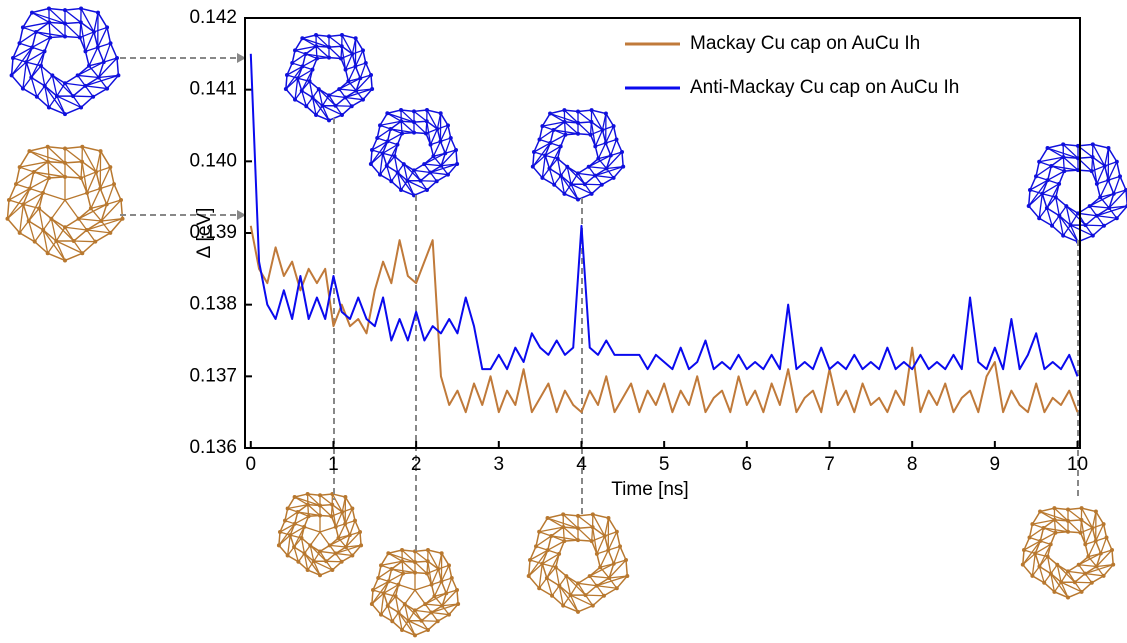 Image resolution: width=1127 pixels, height=643 pixels. I want to click on x-tick-label: 0, so click(250, 464).